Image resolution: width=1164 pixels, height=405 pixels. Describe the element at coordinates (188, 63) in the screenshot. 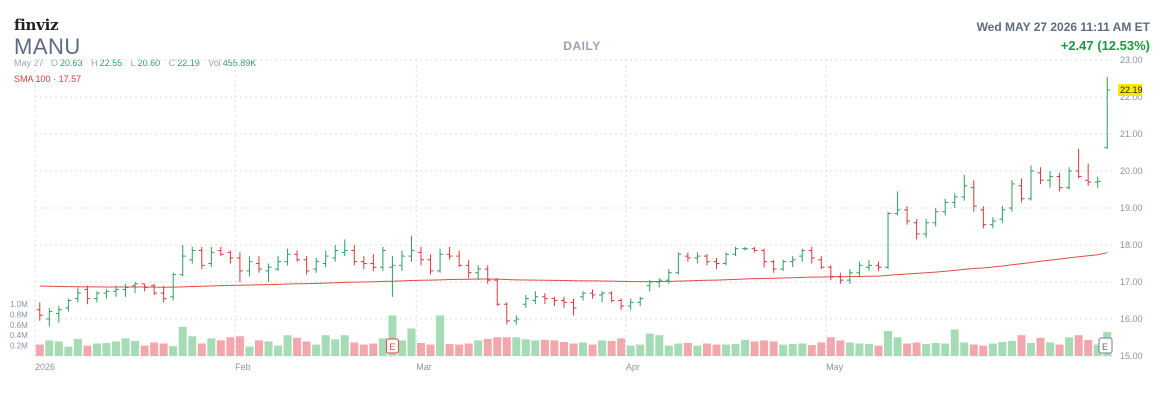

I see `close-value: 22.19` at that location.